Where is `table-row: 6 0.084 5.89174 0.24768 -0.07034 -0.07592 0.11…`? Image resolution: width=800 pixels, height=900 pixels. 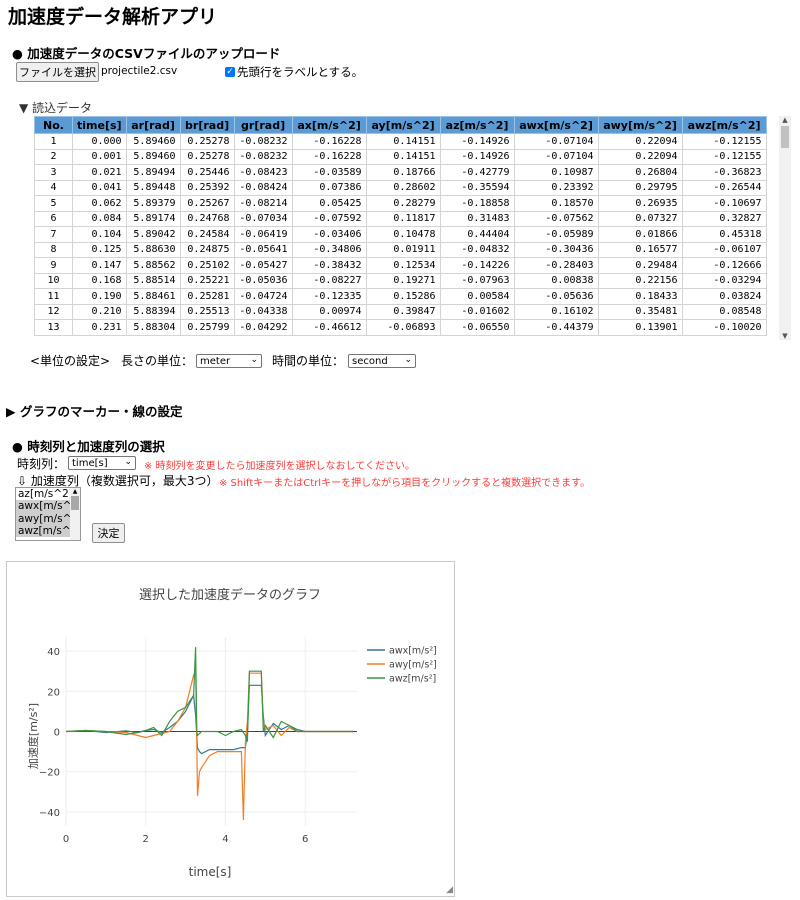
table-row: 6 0.084 5.89174 0.24768 -0.07034 -0.07592 0.11… is located at coordinates (400, 218).